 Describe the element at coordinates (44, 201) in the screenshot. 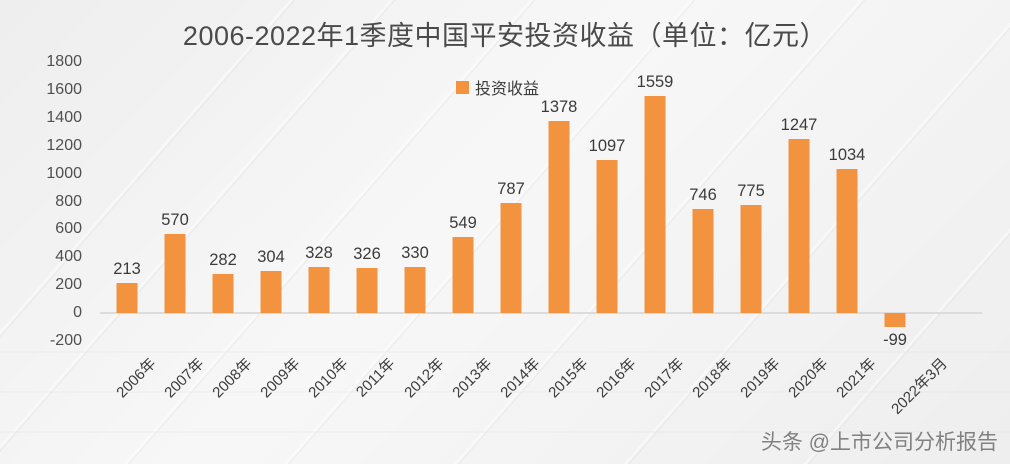

I see `y-axis: 1800 1600 1400 1200 1000 800 600 400 200 0 -200` at that location.